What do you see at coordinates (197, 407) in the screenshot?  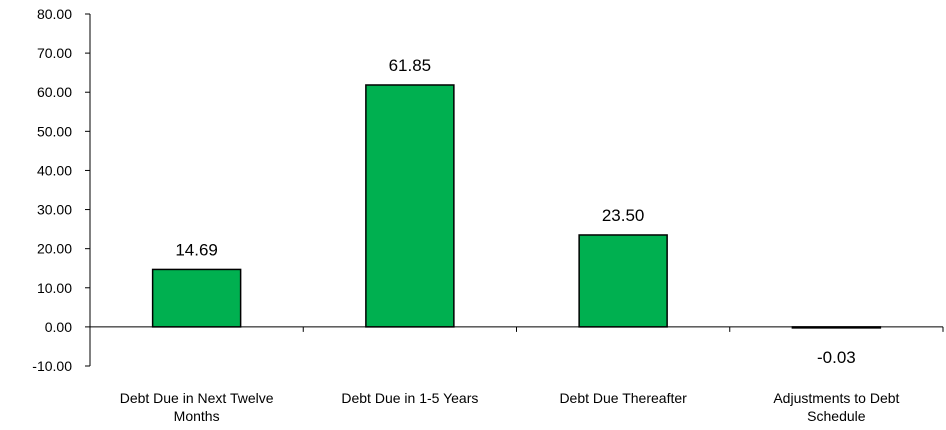 I see `category-label: Debt Due in Next Twelve Months` at bounding box center [197, 407].